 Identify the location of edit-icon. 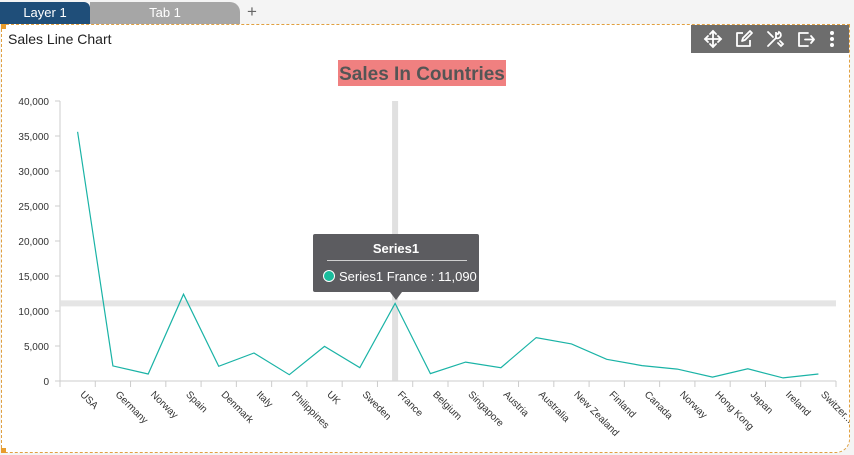
(744, 39).